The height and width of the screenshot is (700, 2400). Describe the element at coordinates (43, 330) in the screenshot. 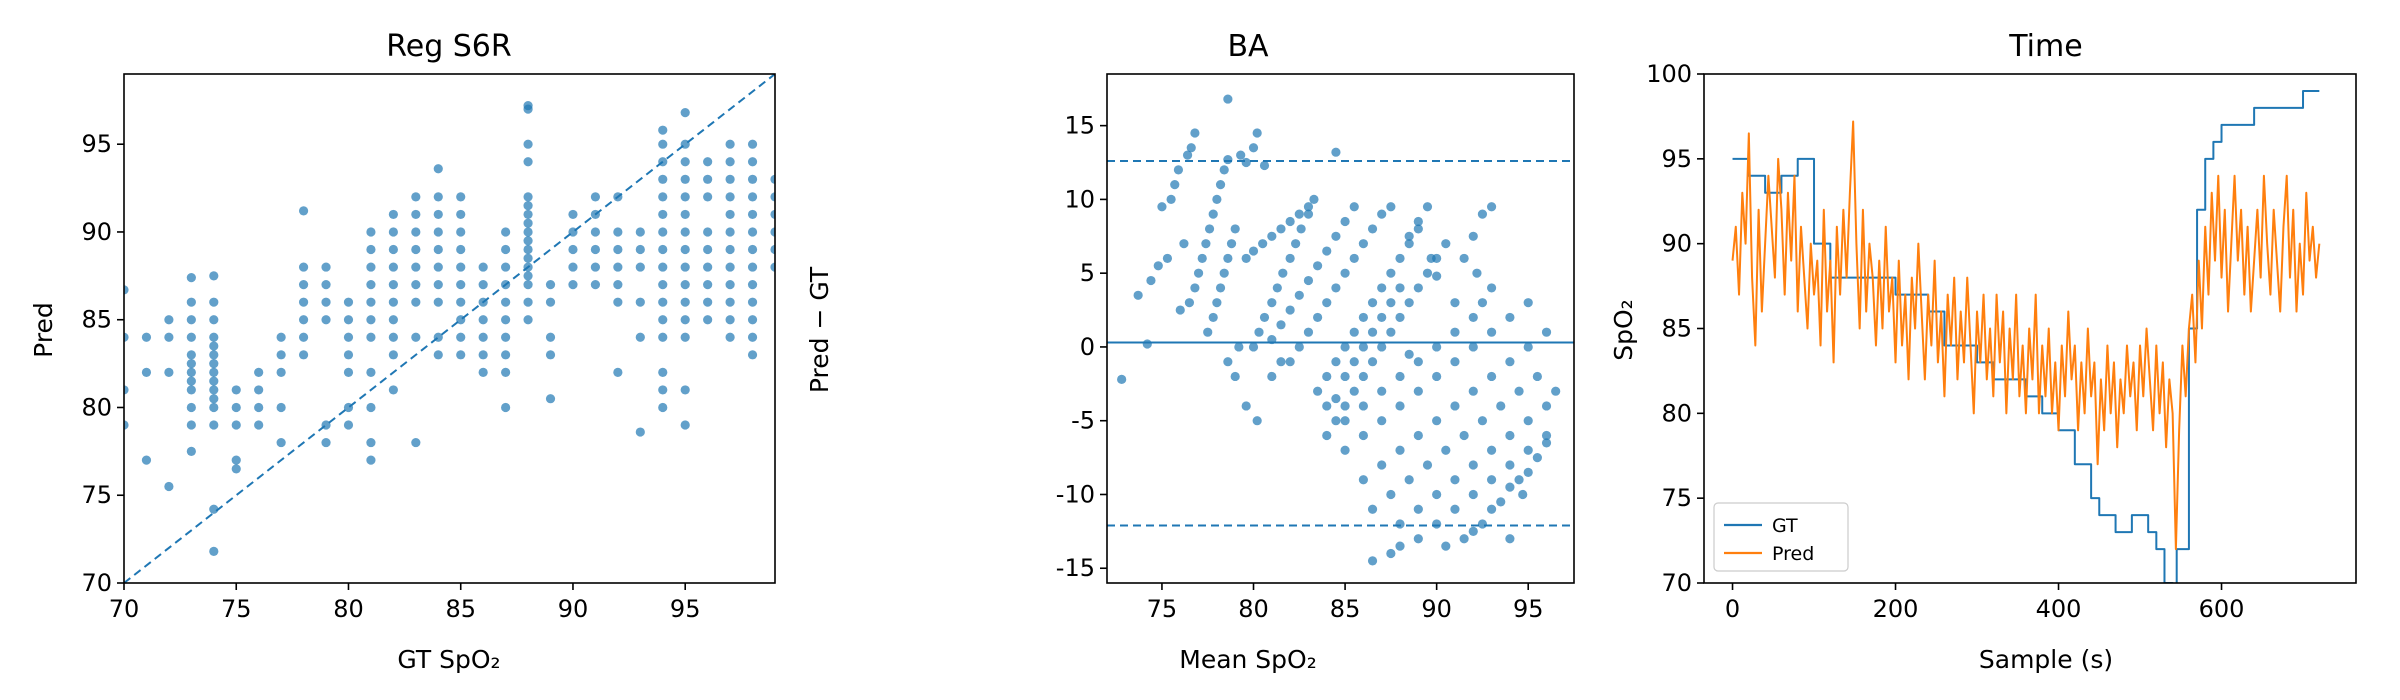

I see `y-axis-label: Pred` at that location.